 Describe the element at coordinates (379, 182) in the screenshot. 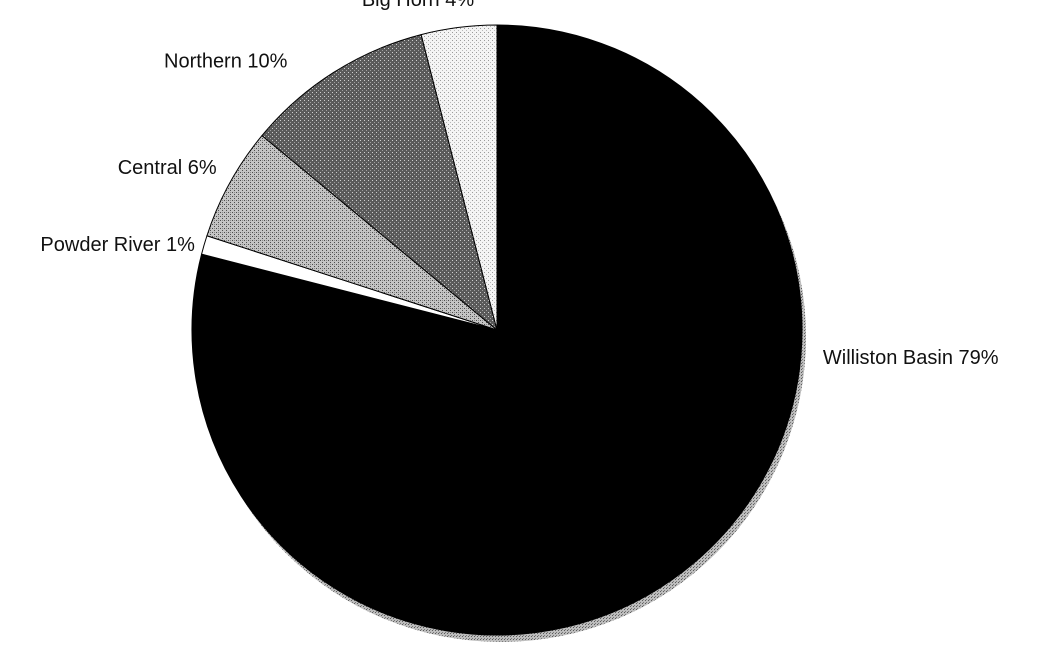

I see `pie-slice-northern` at that location.